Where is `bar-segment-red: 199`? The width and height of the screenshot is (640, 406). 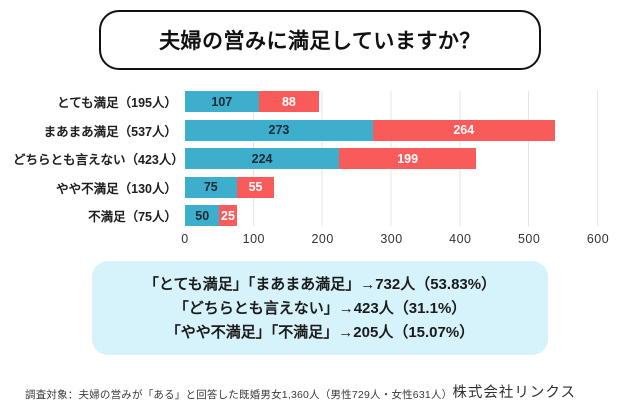 bar-segment-red: 199 is located at coordinates (408, 158).